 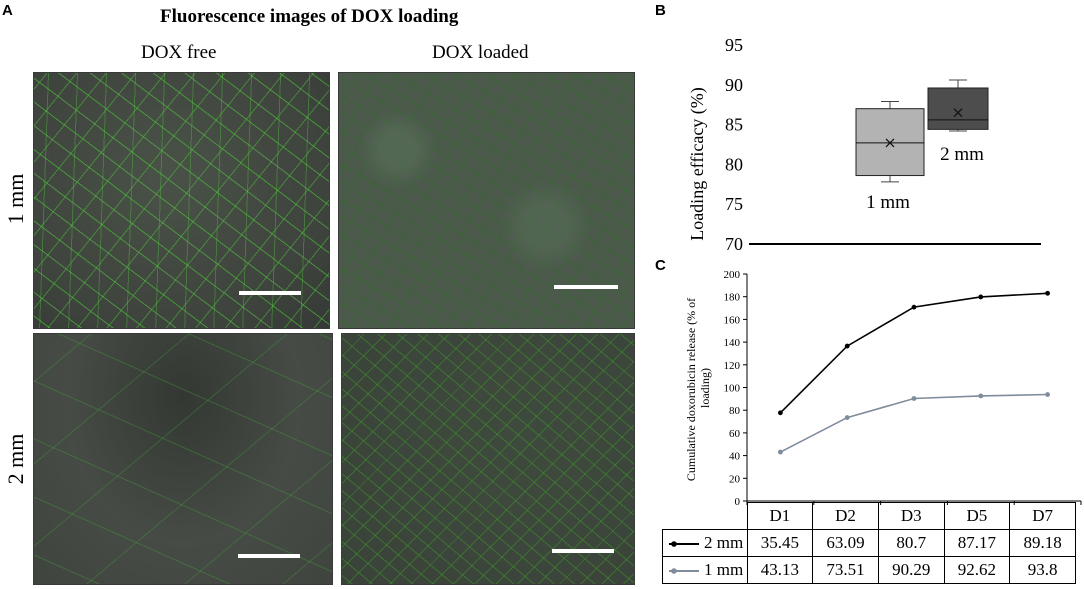 What do you see at coordinates (488, 459) in the screenshot?
I see `micrograph-2mm-dox-loaded` at bounding box center [488, 459].